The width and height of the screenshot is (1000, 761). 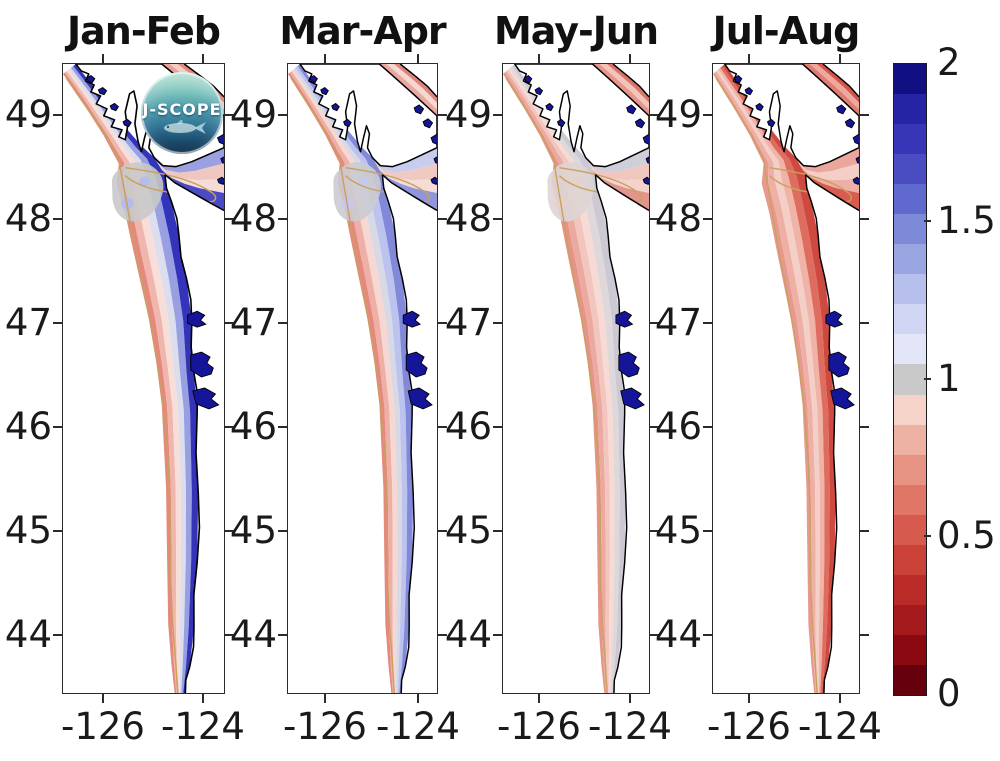 What do you see at coordinates (182, 109) in the screenshot?
I see `jscope-logo-text: J-SCOPE` at bounding box center [182, 109].